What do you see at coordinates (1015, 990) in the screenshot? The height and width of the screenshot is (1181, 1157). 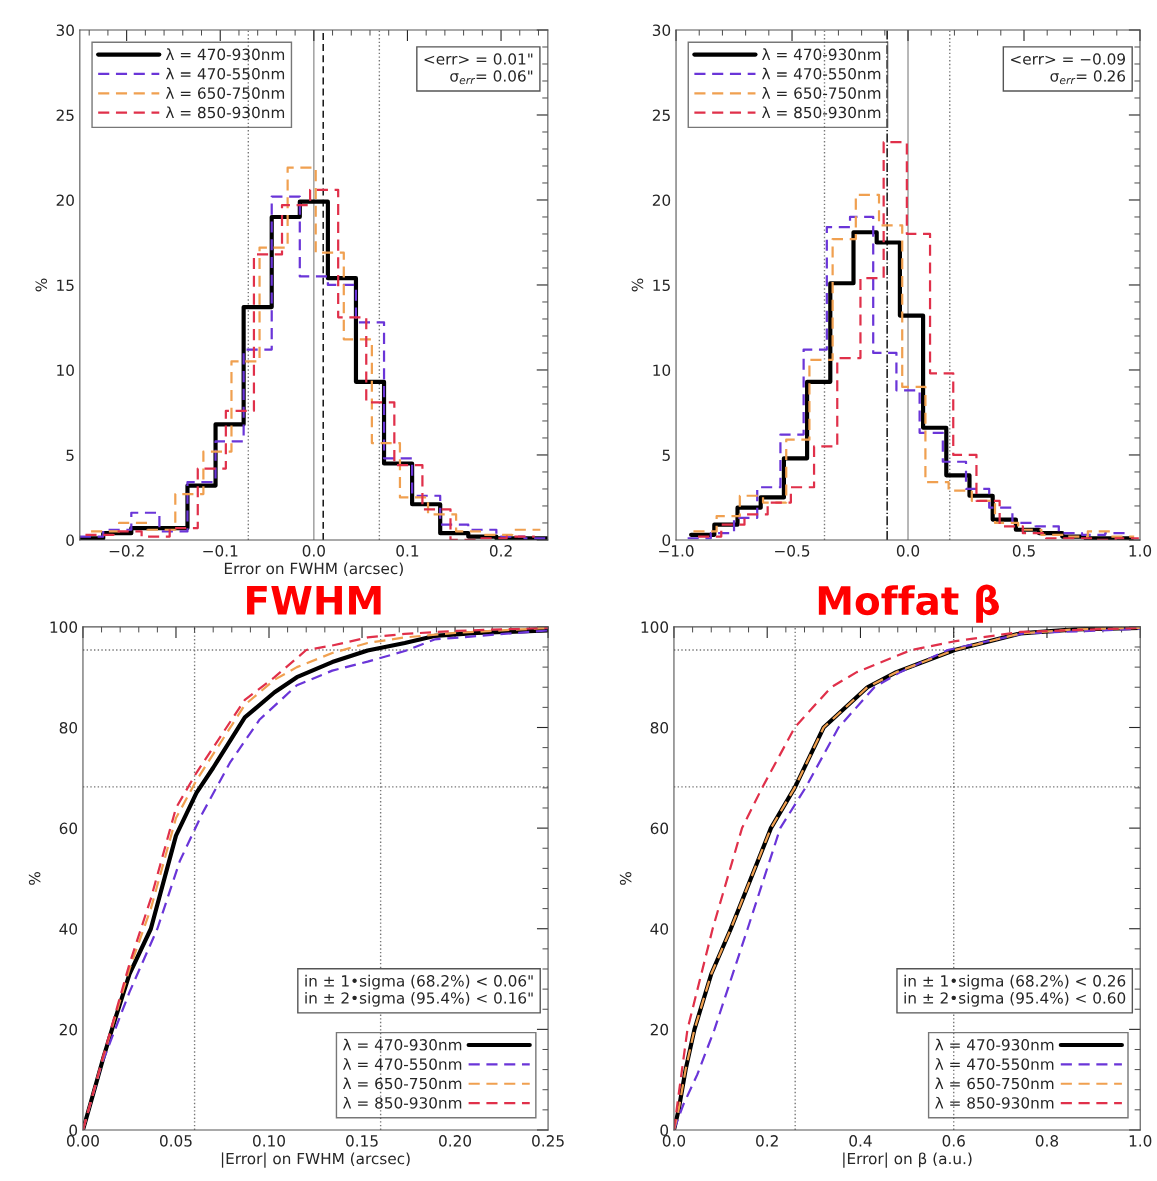 I see `annotation: in ± 1•sigma (68.2%) < 0.26 in ± 2•sigma (95.4%) < 0.60` at bounding box center [1015, 990].